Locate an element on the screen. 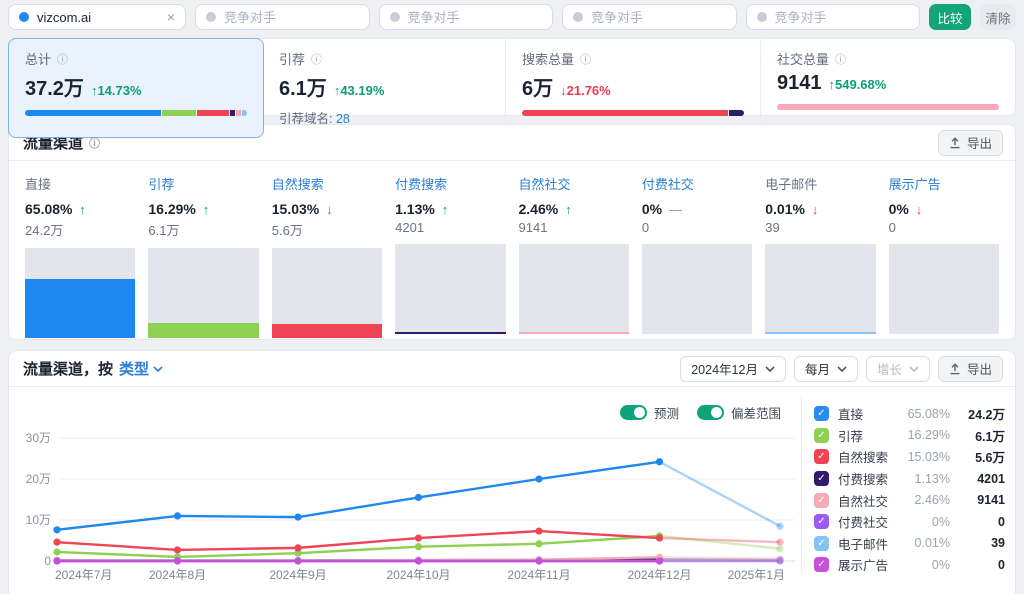 The height and width of the screenshot is (594, 1024). channel-value: 6.1万 is located at coordinates (164, 230).